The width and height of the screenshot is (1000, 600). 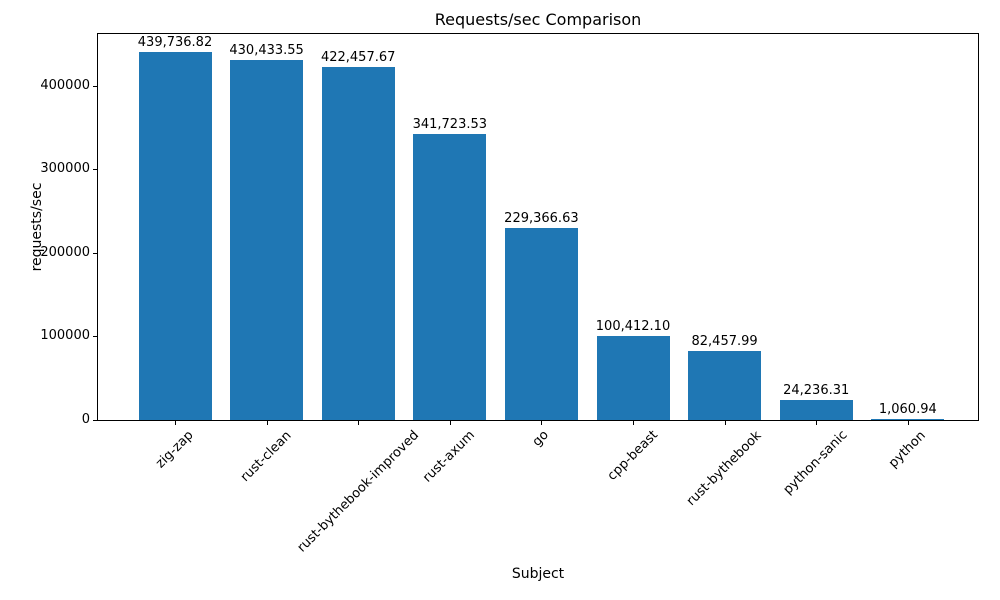 I want to click on x-axis-label: Subject, so click(x=538, y=574).